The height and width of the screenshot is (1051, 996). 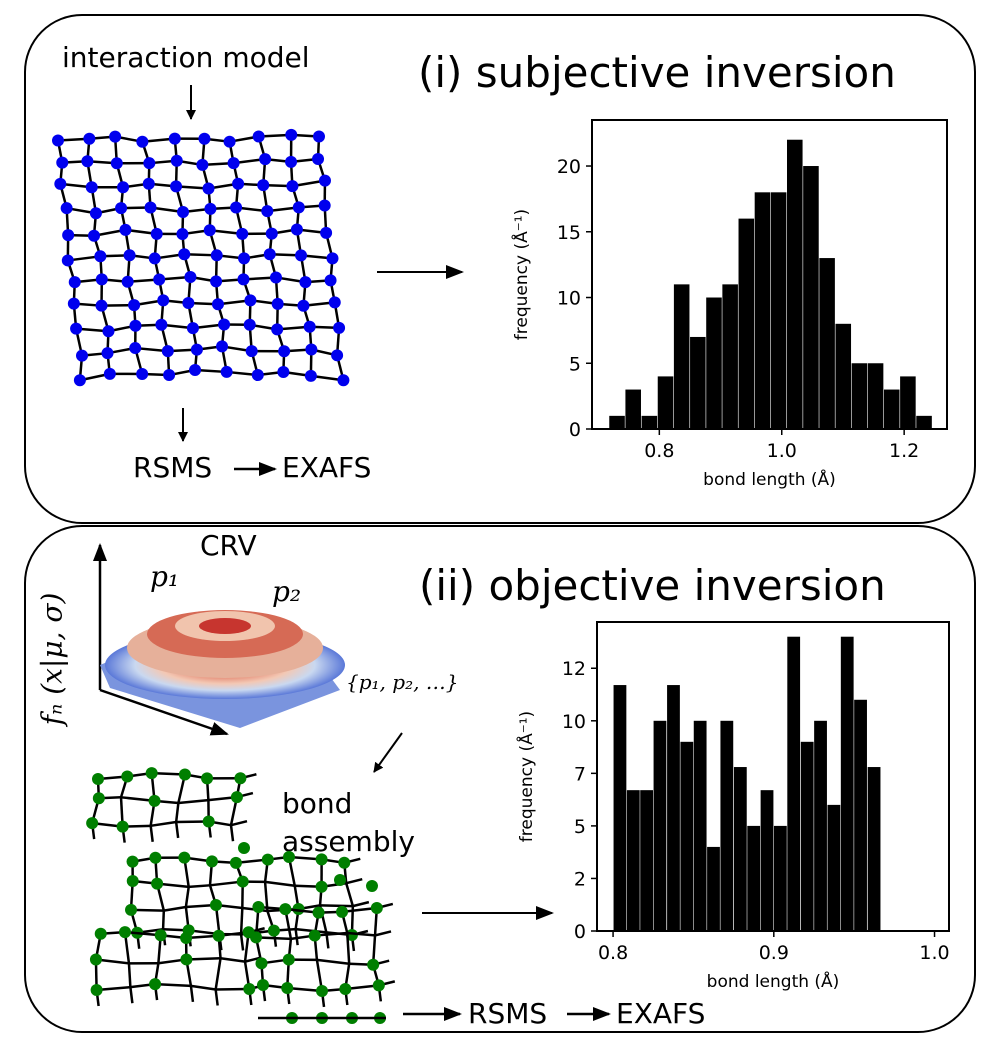 What do you see at coordinates (219, 639) in the screenshot?
I see `crv-surface` at bounding box center [219, 639].